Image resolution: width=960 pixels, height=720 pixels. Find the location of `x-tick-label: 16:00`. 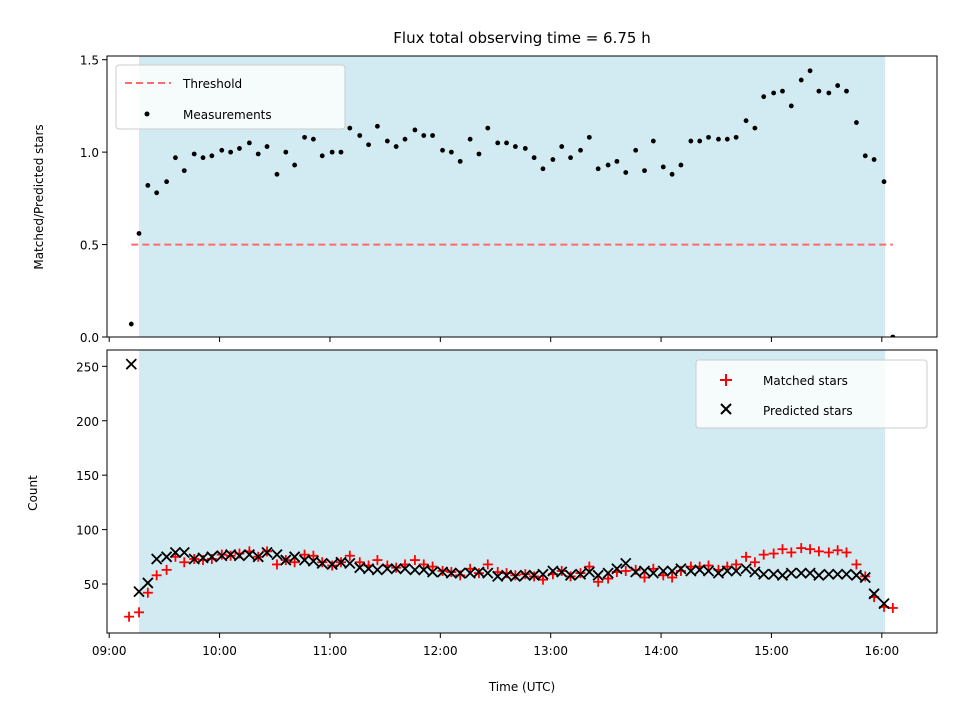

x-tick-label: 16:00 is located at coordinates (882, 651).